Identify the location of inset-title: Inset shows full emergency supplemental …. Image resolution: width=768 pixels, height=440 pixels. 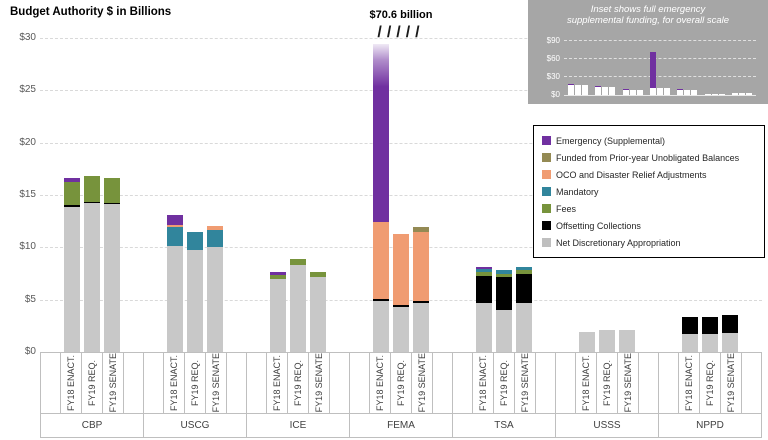
(648, 15).